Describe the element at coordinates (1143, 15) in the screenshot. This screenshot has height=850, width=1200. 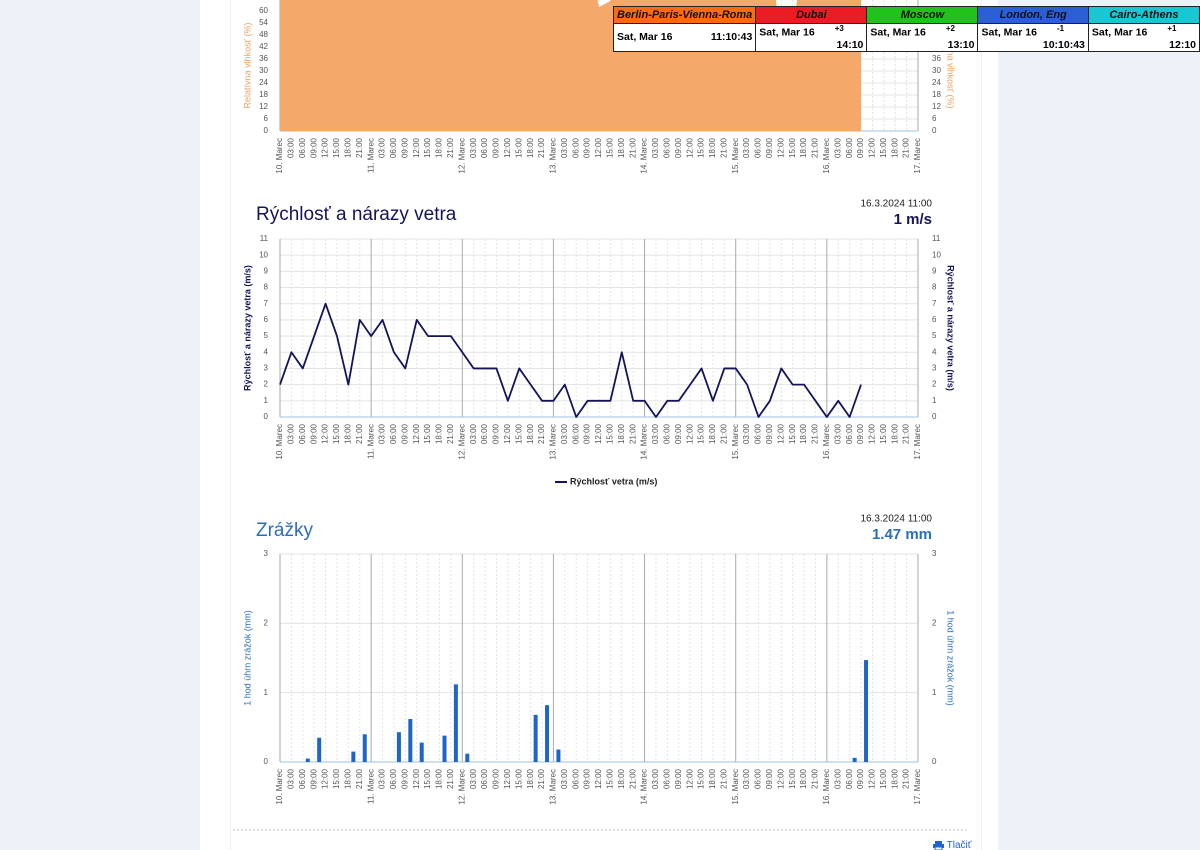
I see `clock-city: Cairo-Athens` at that location.